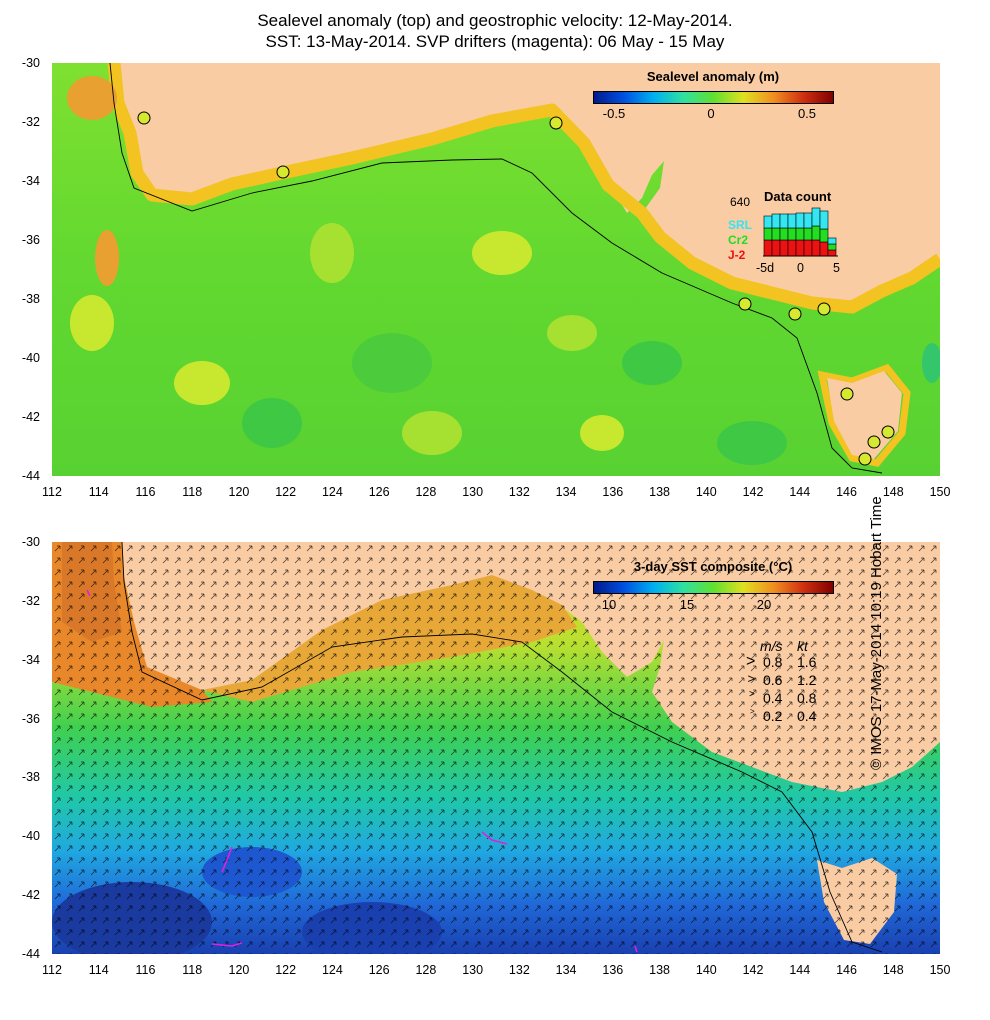 The image size is (990, 1020). I want to click on data-count-series-j2: J-2, so click(737, 255).